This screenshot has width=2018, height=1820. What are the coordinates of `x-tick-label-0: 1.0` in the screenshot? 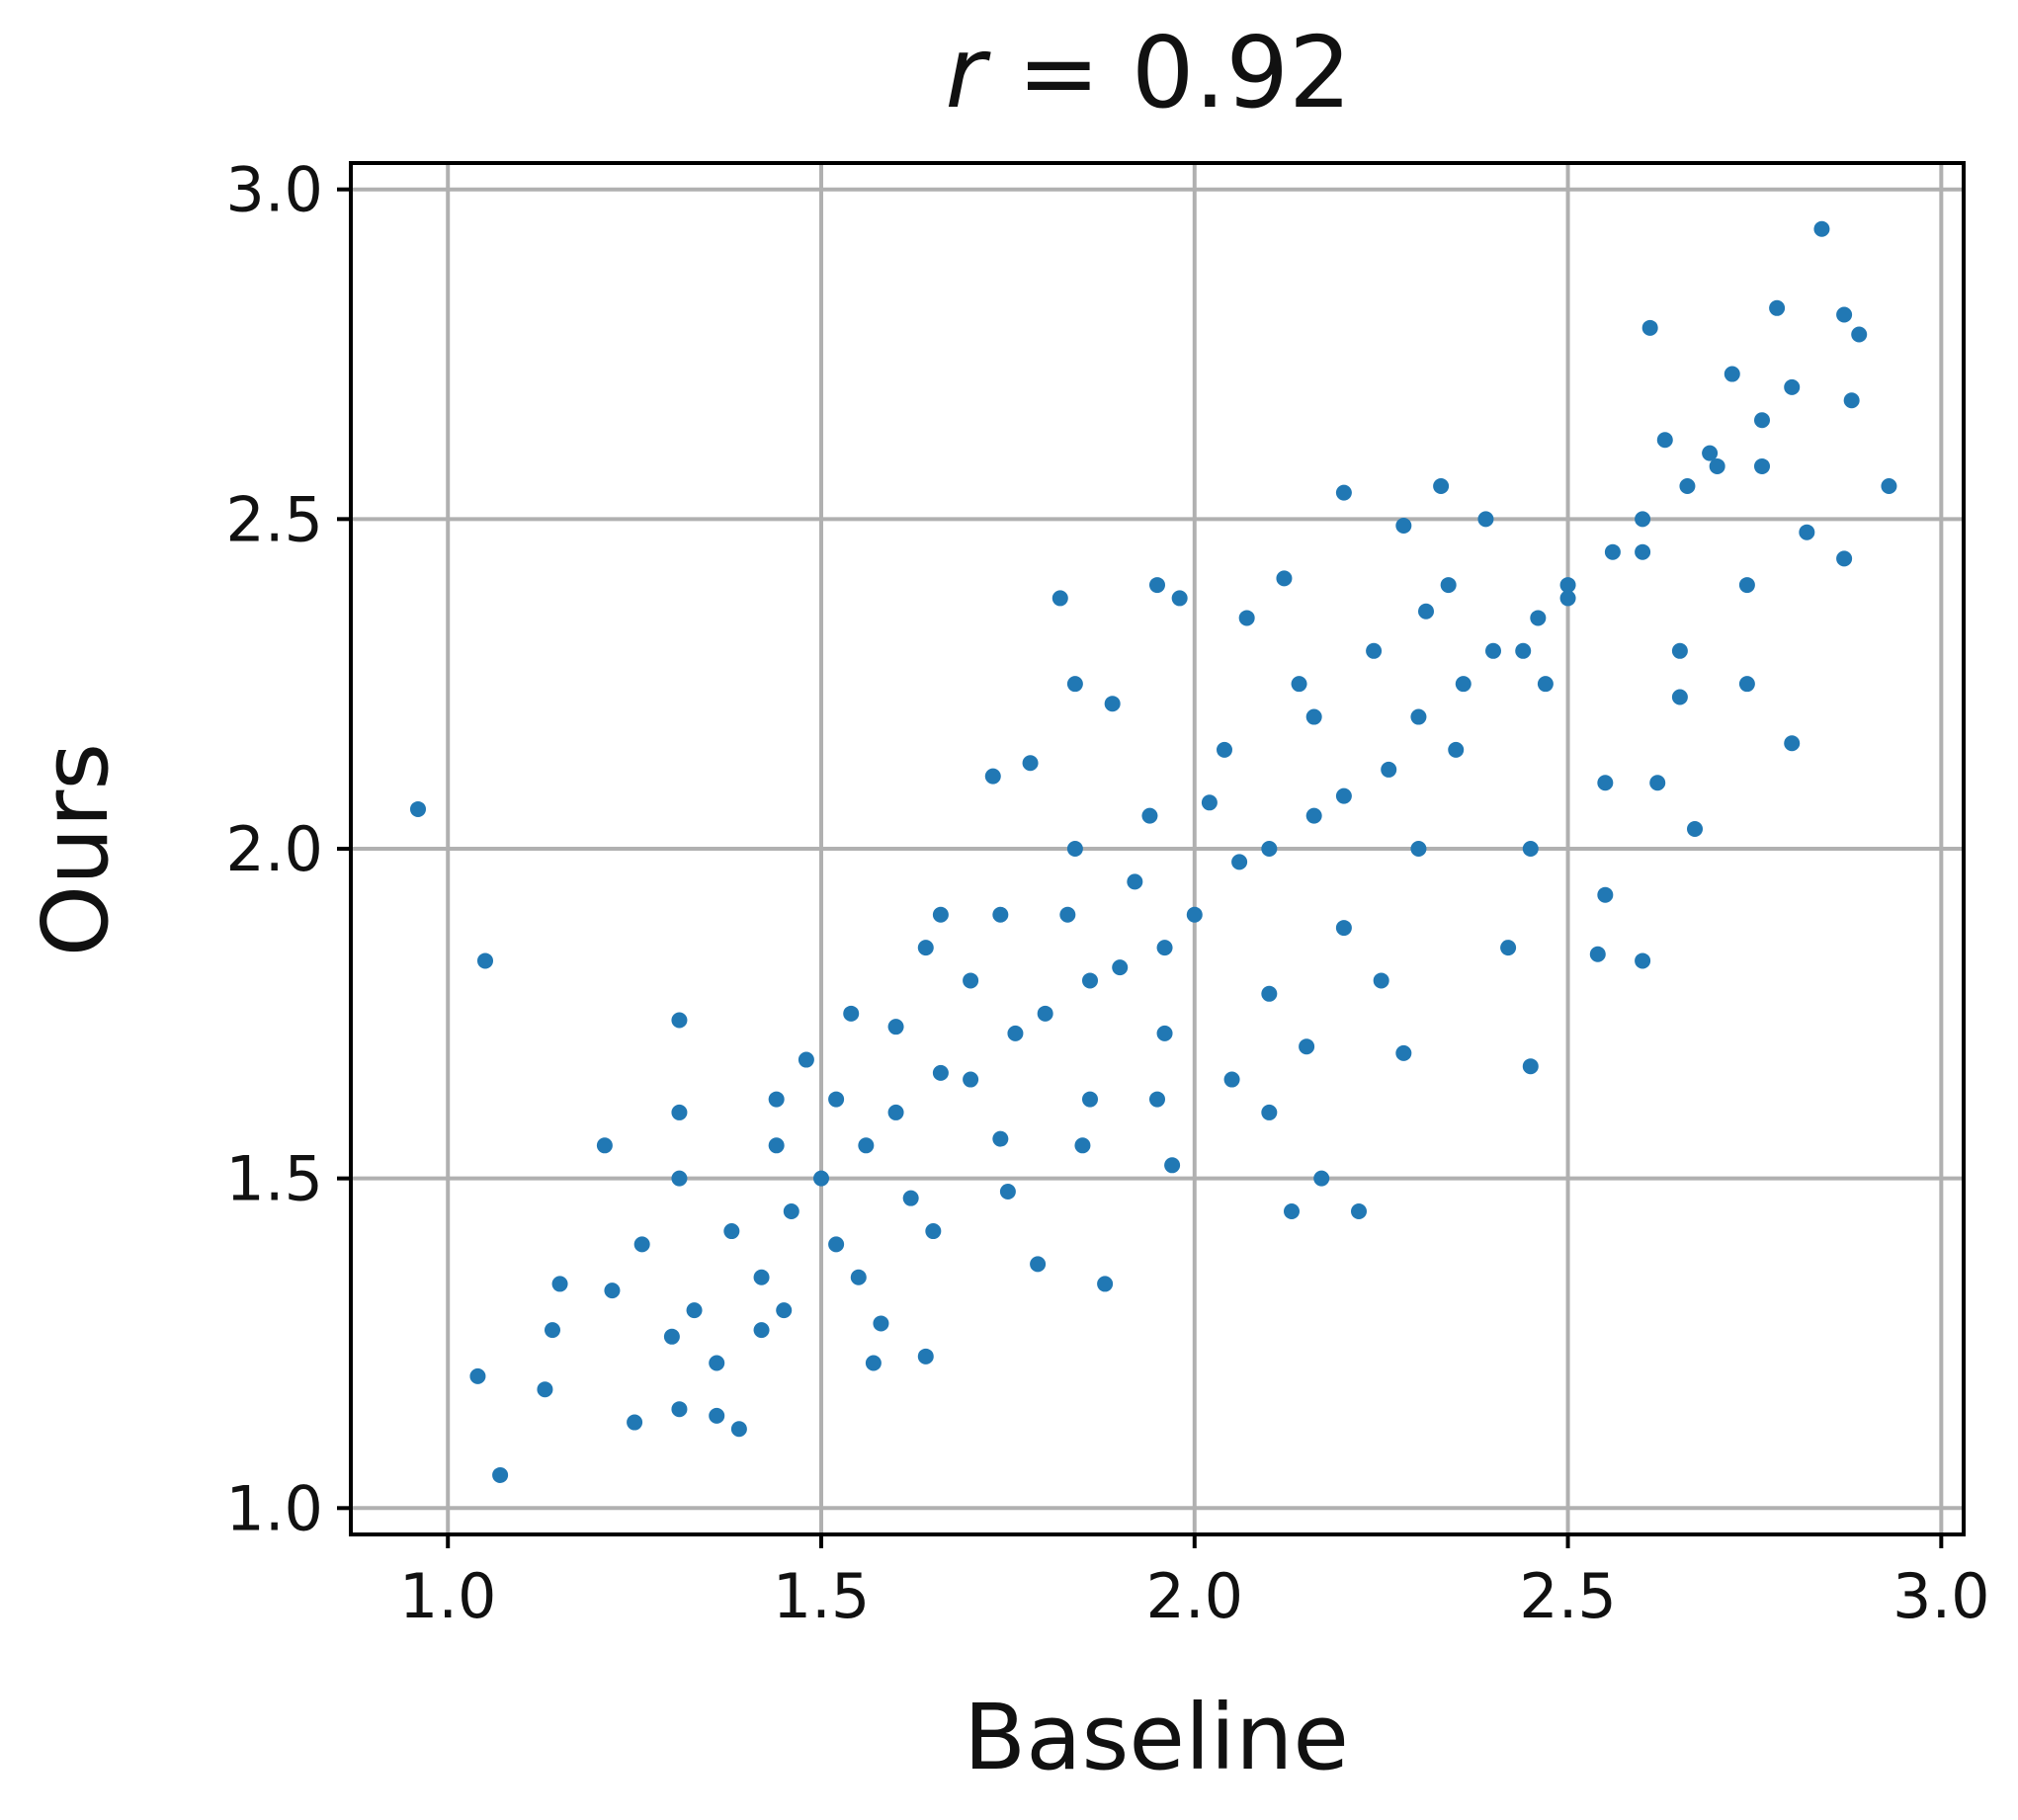 It's located at (448, 1596).